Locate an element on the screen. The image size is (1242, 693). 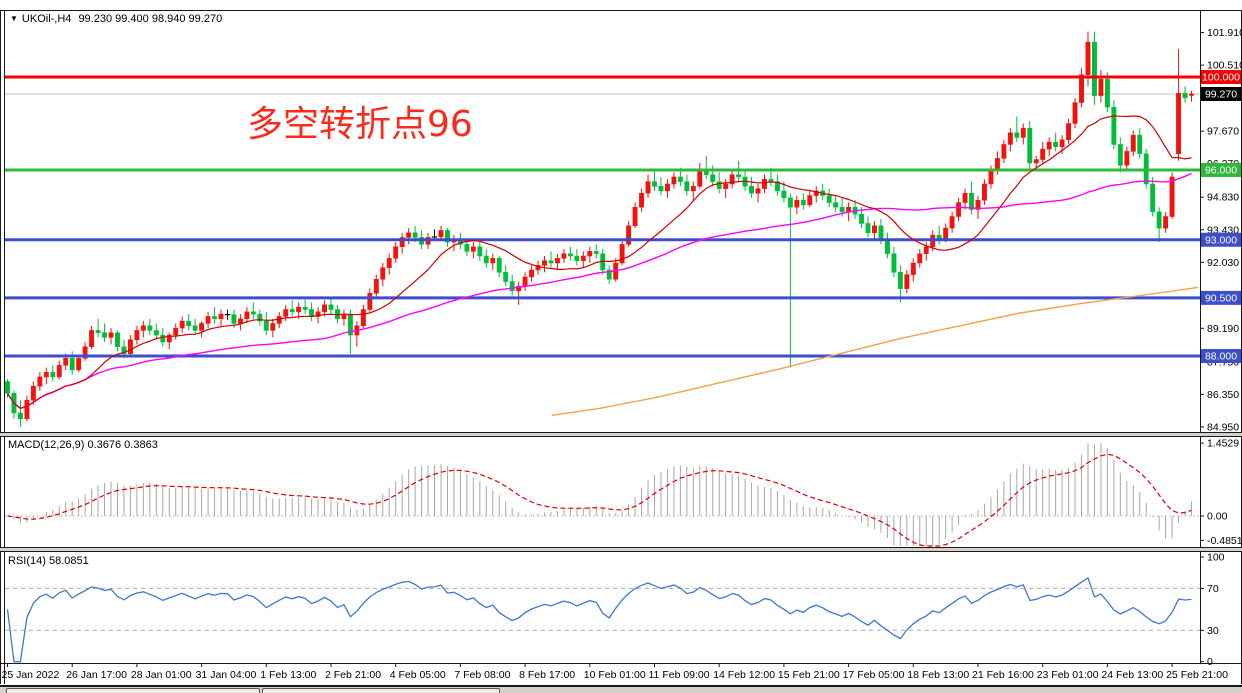
rsi-tick-label: 0 is located at coordinates (1210, 662).